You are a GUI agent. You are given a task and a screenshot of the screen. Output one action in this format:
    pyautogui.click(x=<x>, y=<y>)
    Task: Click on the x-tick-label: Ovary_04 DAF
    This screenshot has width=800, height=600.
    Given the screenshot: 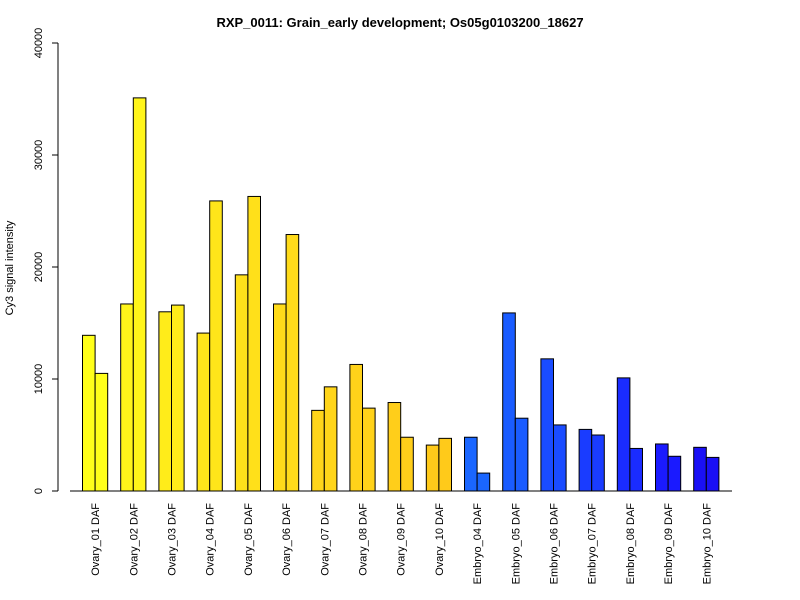 What is the action you would take?
    pyautogui.click(x=211, y=539)
    